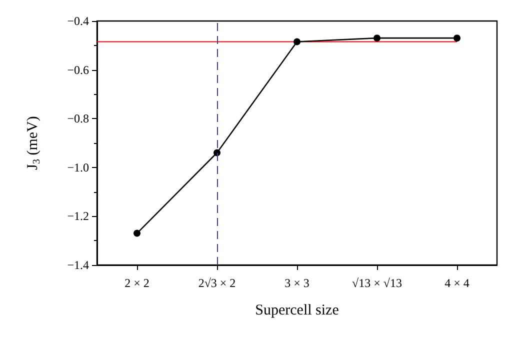 This screenshot has width=520, height=338. What do you see at coordinates (297, 310) in the screenshot?
I see `x-axis-title: Supercell size` at bounding box center [297, 310].